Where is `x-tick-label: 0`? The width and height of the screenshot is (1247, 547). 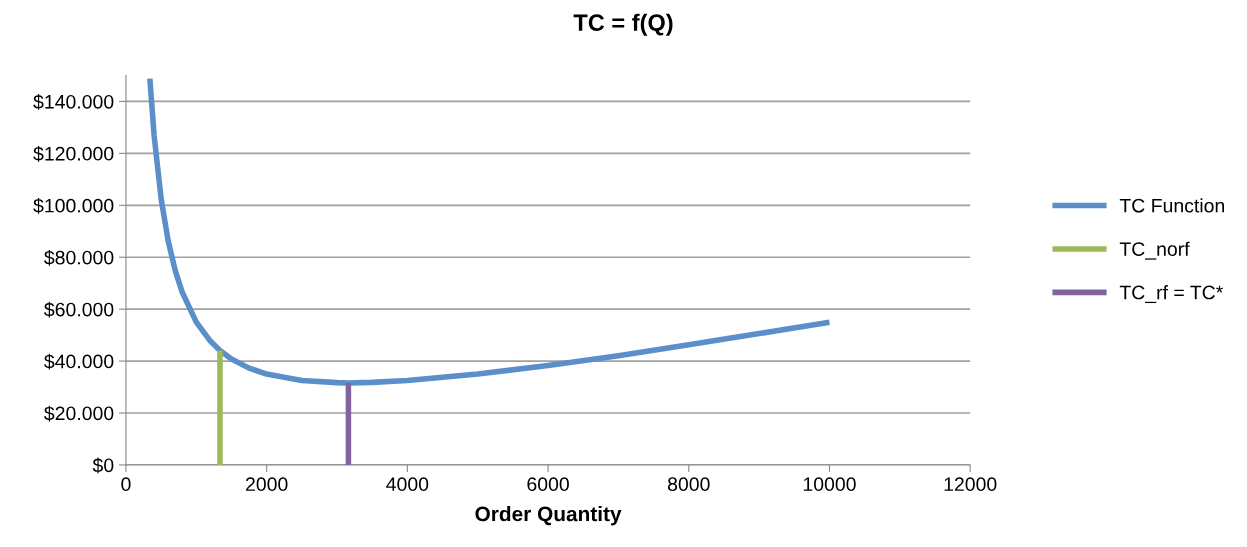 x-tick-label: 0 is located at coordinates (126, 484).